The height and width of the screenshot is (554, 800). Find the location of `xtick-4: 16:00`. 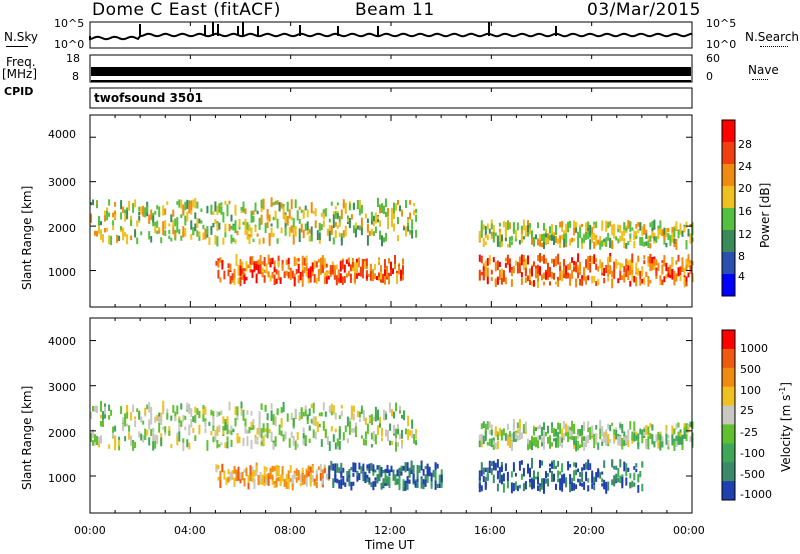

xtick-4: 16:00 is located at coordinates (490, 530).